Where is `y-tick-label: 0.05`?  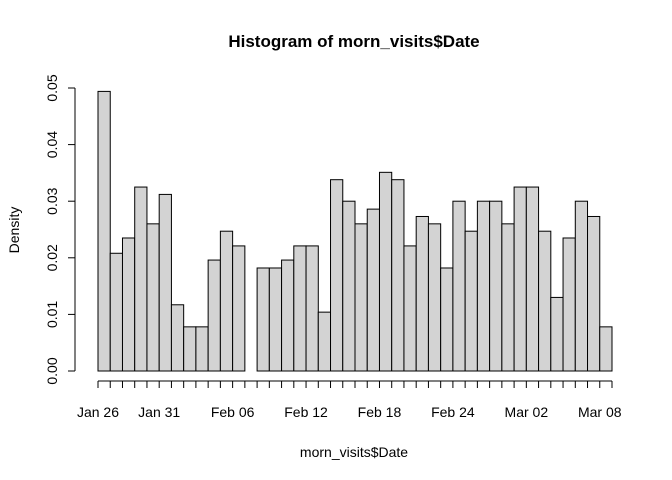 y-tick-label: 0.05 is located at coordinates (52, 87).